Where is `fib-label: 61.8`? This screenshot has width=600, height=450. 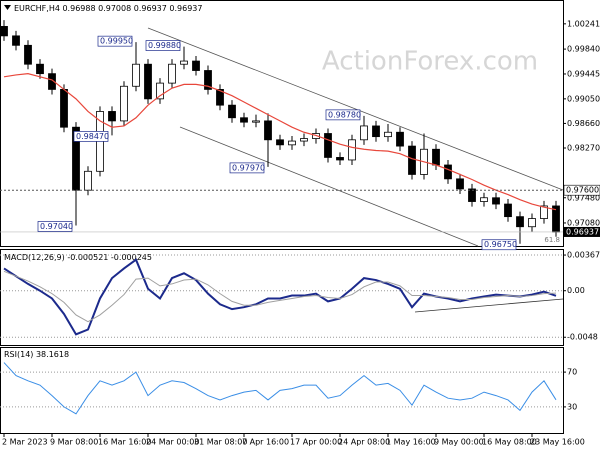
fib-label: 61.8 is located at coordinates (552, 240).